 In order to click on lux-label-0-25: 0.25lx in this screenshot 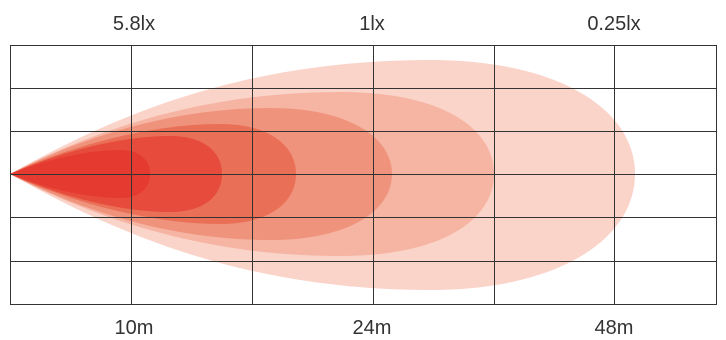, I will do `click(614, 24)`.